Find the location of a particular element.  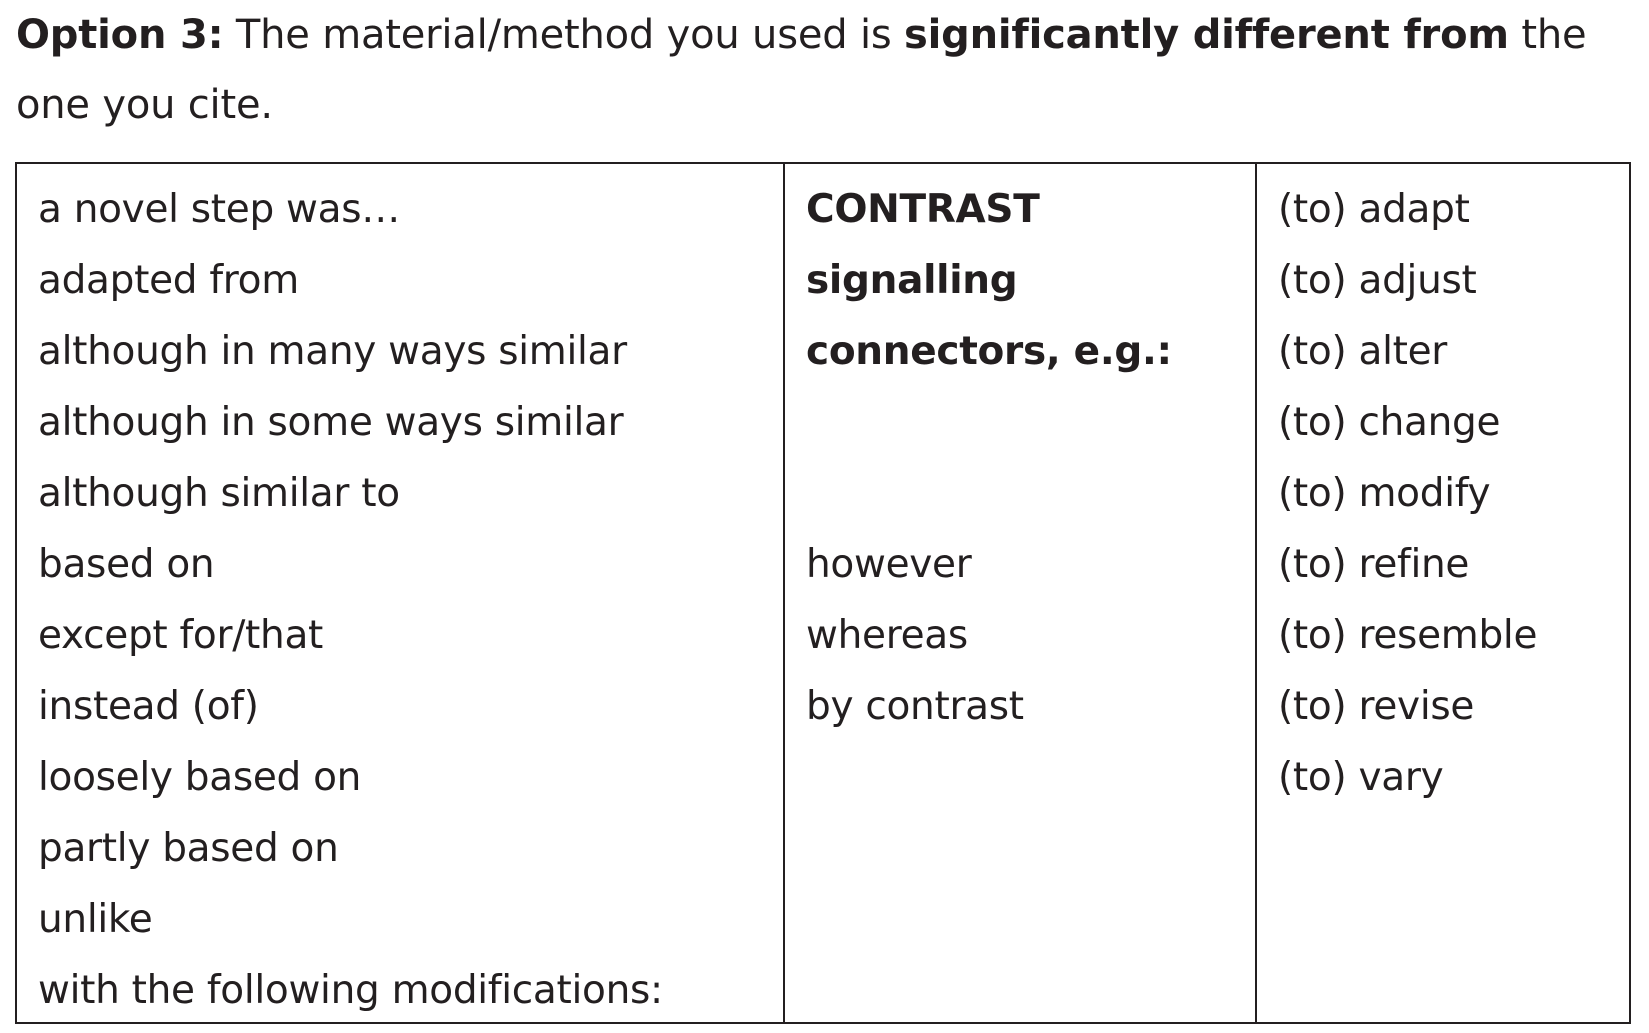

verb-item: (to) vary is located at coordinates (1361, 777).